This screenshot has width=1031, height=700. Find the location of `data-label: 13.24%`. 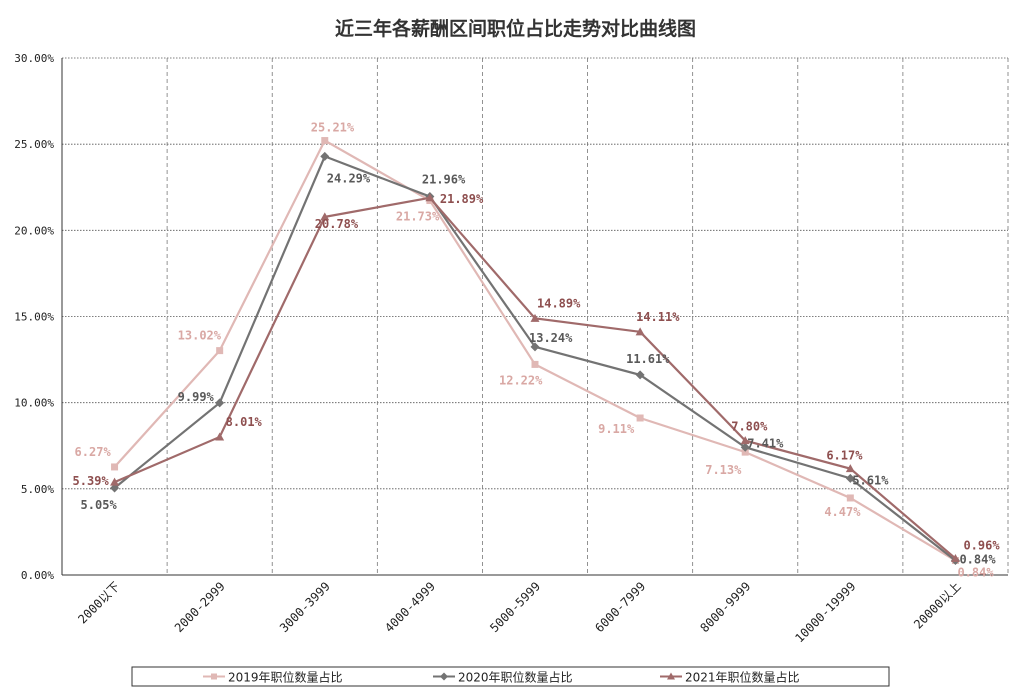

data-label: 13.24% is located at coordinates (551, 338).